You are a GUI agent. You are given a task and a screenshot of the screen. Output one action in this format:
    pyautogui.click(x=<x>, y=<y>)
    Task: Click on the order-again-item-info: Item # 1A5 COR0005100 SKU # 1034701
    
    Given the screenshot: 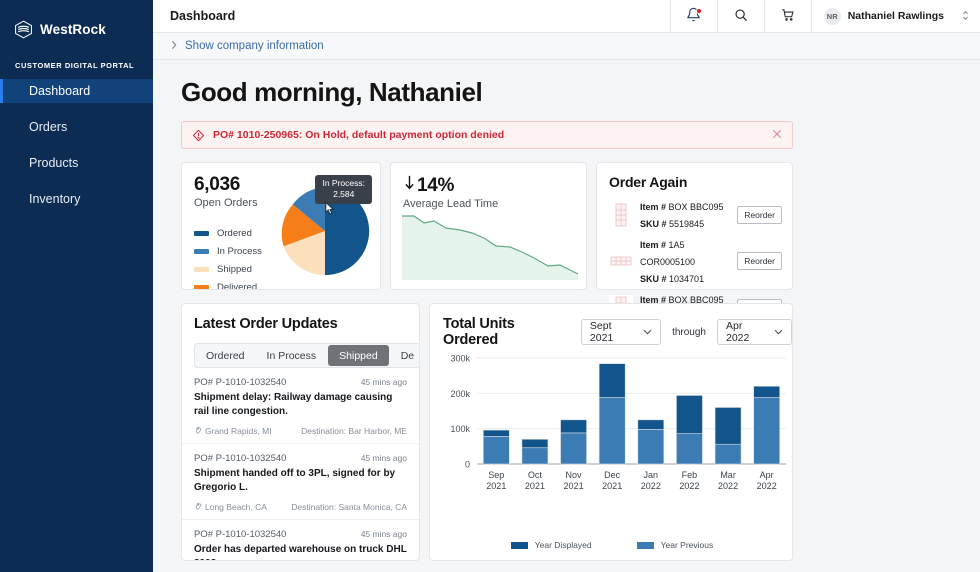 What is the action you would take?
    pyautogui.click(x=685, y=261)
    